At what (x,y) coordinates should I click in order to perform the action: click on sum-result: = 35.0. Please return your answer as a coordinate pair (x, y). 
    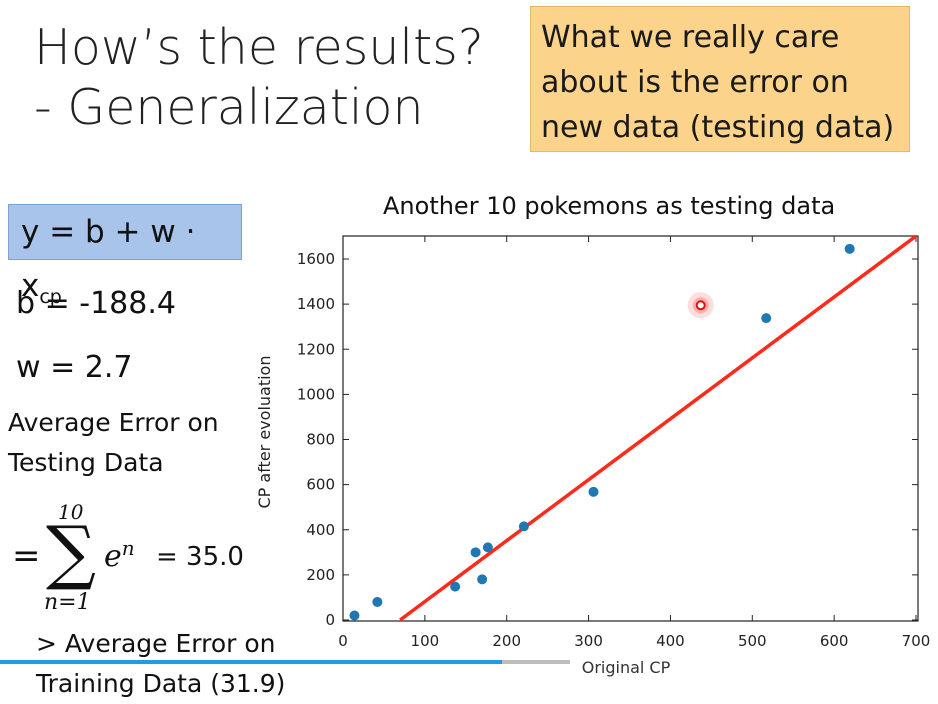
    Looking at the image, I should click on (200, 557).